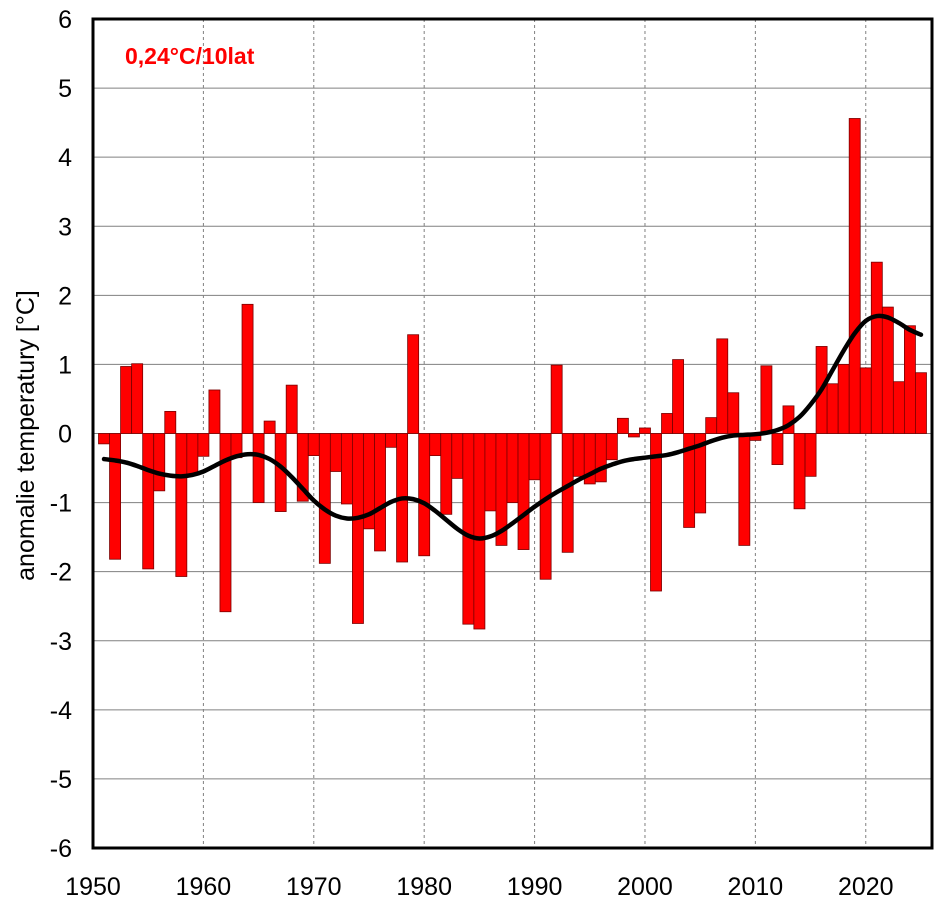 The height and width of the screenshot is (905, 942). I want to click on bar-1962, so click(225, 523).